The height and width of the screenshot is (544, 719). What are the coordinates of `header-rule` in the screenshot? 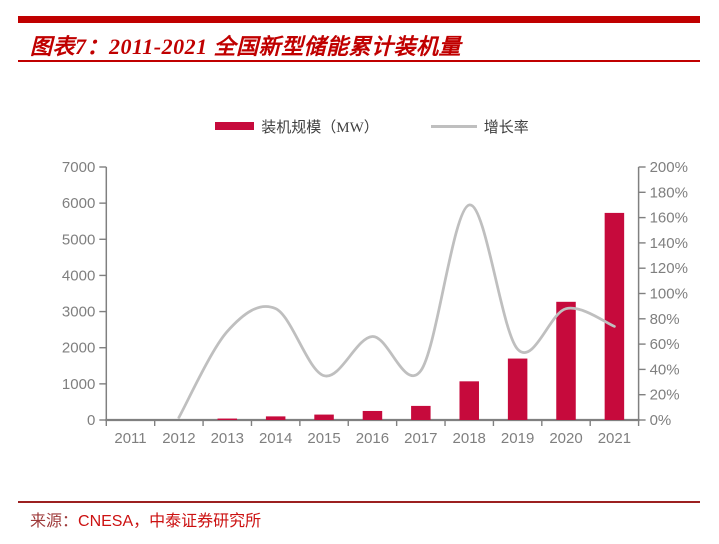 It's located at (359, 19).